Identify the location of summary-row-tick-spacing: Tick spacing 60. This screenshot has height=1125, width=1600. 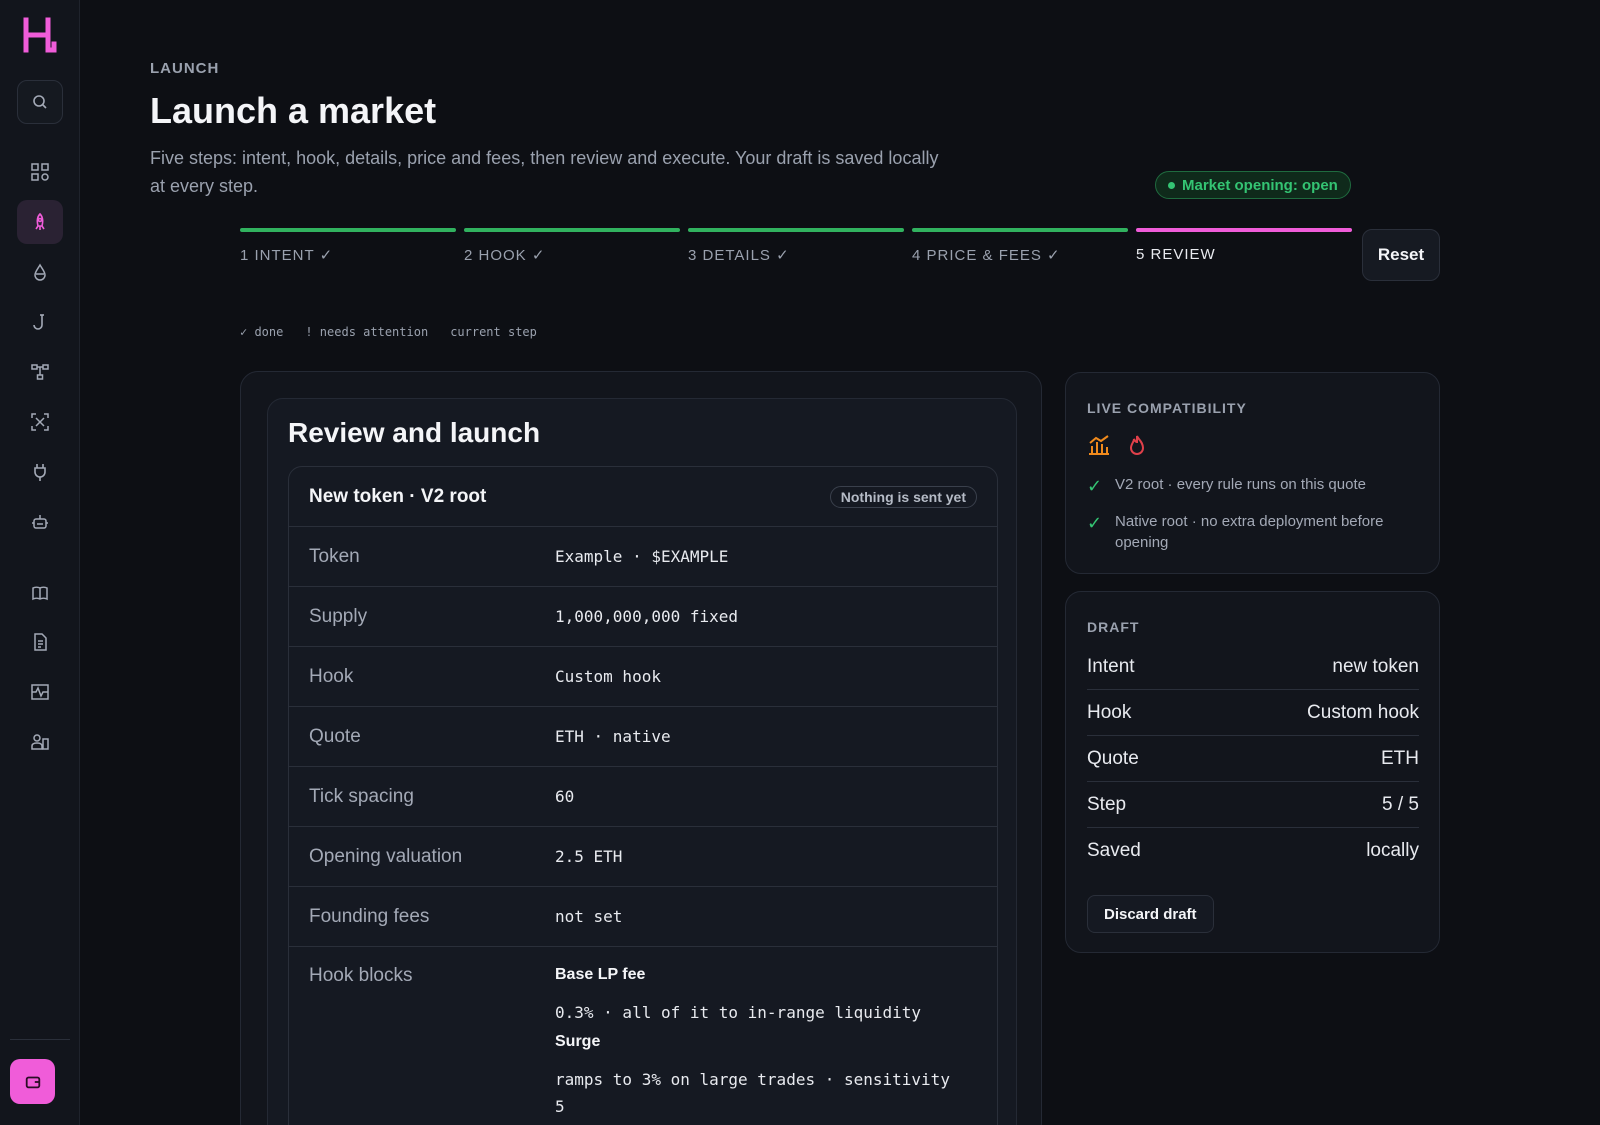
(643, 797).